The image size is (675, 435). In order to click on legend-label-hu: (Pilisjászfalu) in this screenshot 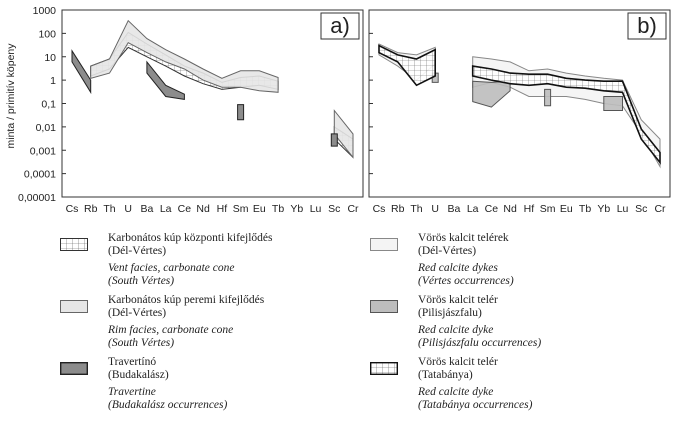, I will do `click(450, 313)`.